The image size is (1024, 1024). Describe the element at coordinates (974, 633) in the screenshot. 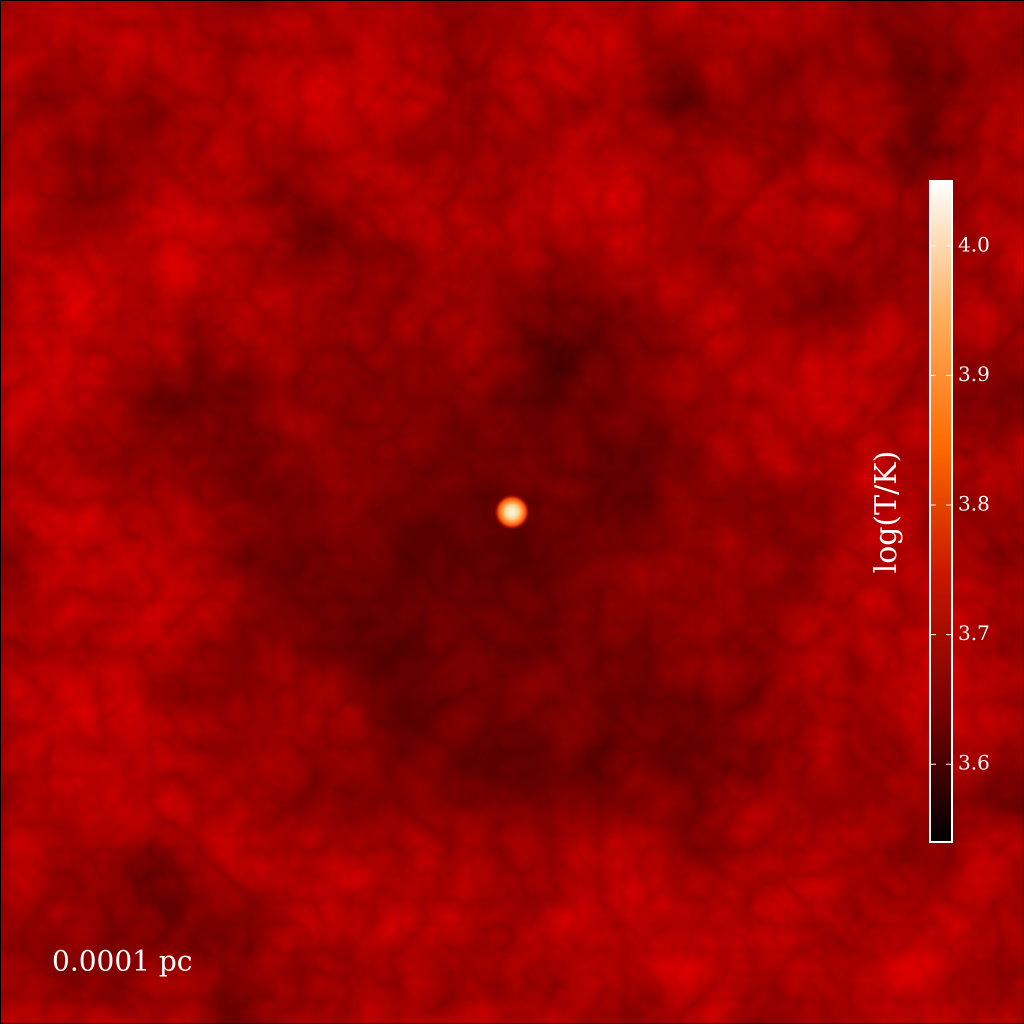

I see `colorbar-tick-label: 3.7` at that location.